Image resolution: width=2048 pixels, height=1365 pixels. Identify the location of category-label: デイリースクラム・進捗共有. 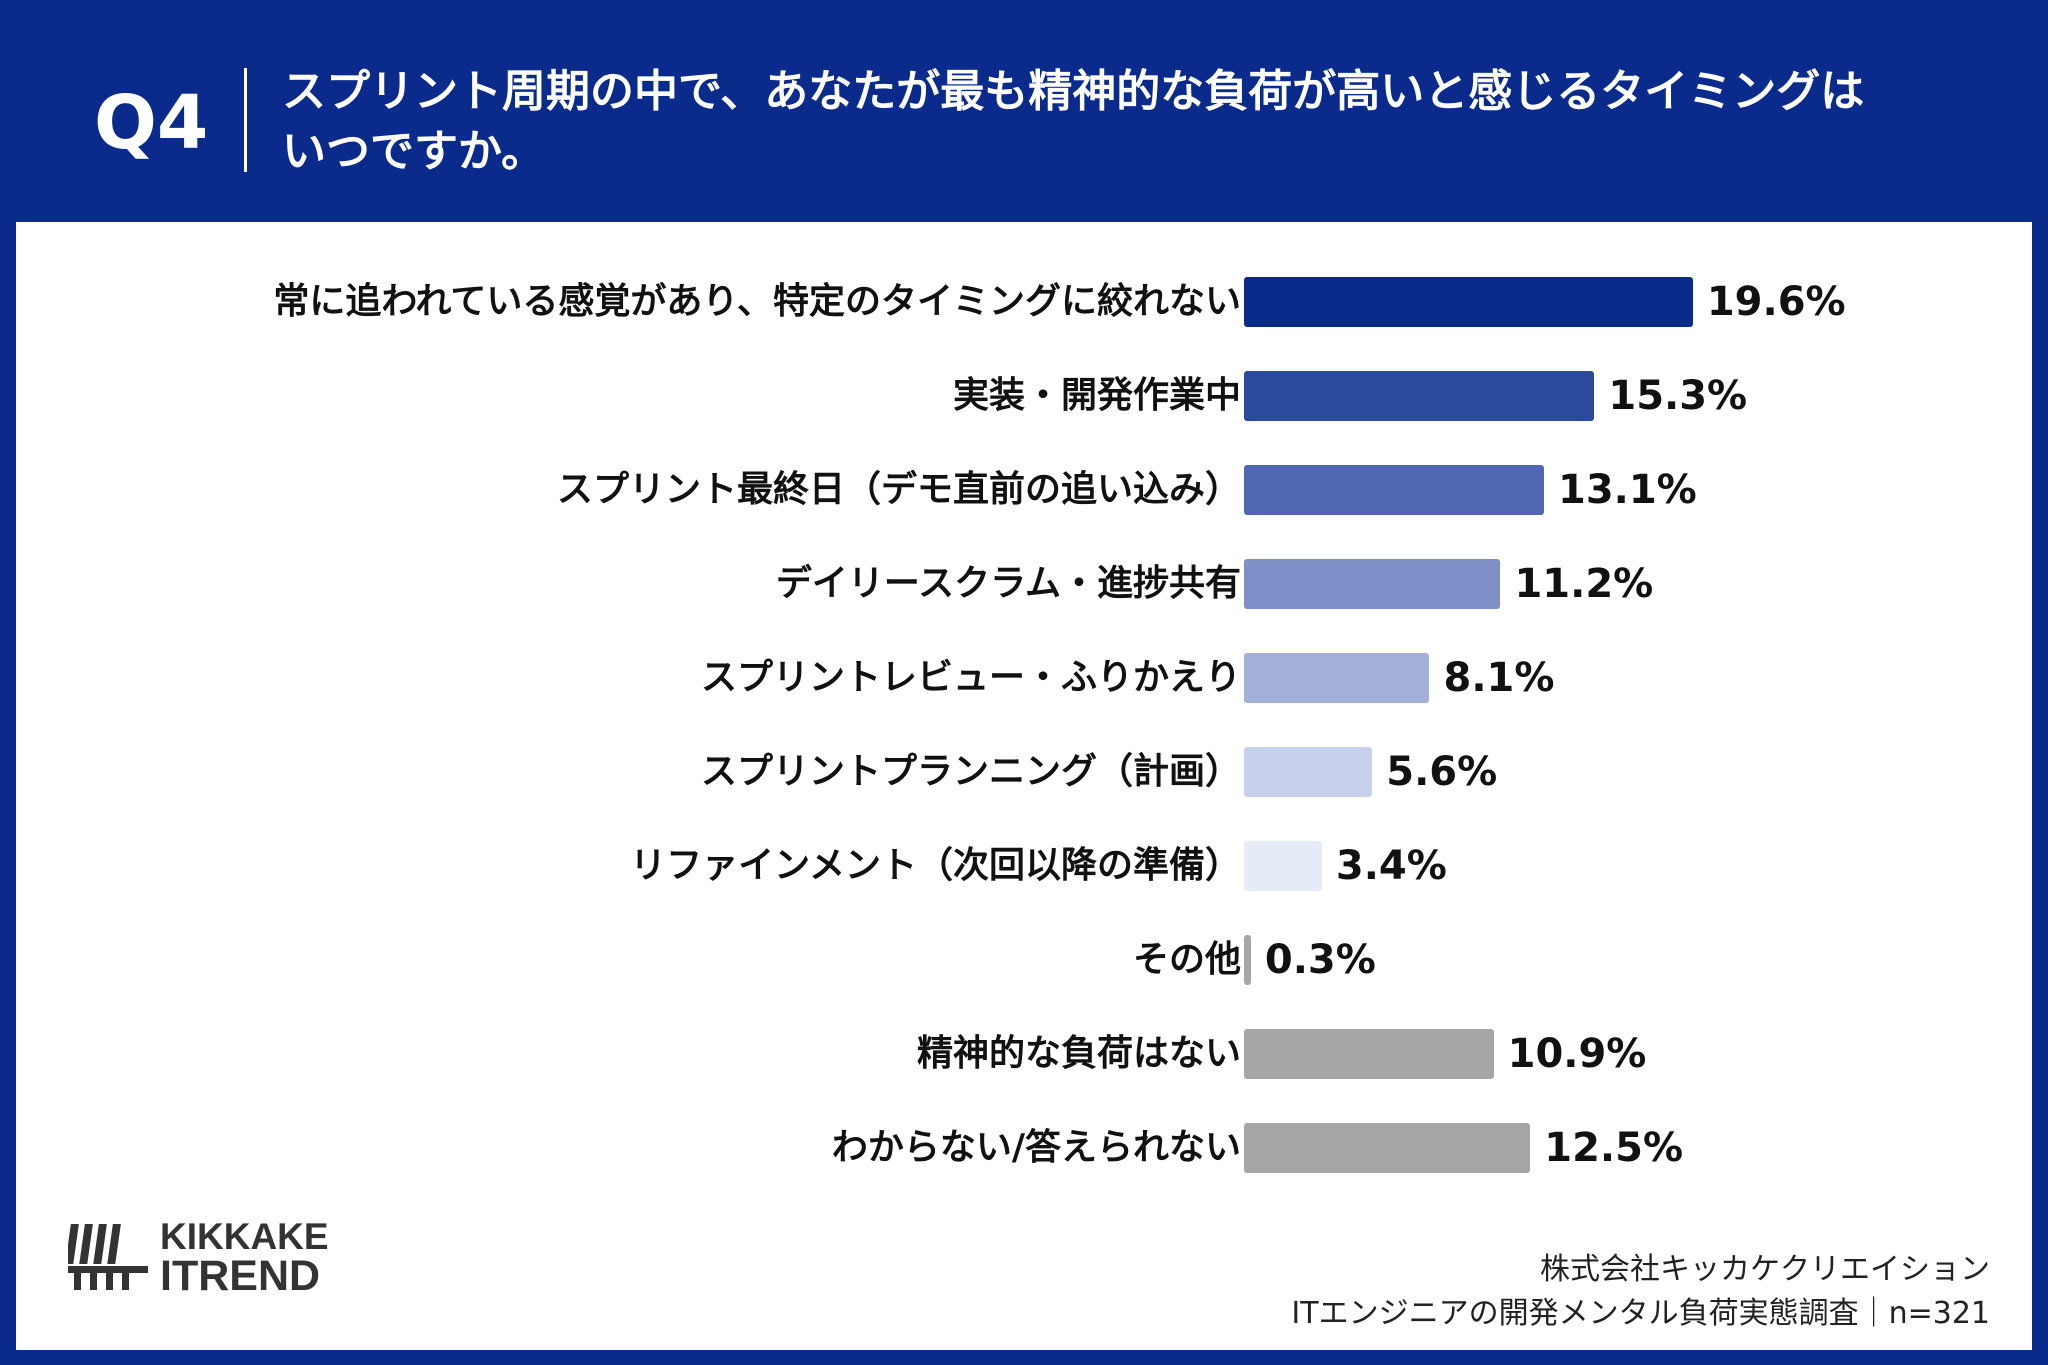
(1008, 583).